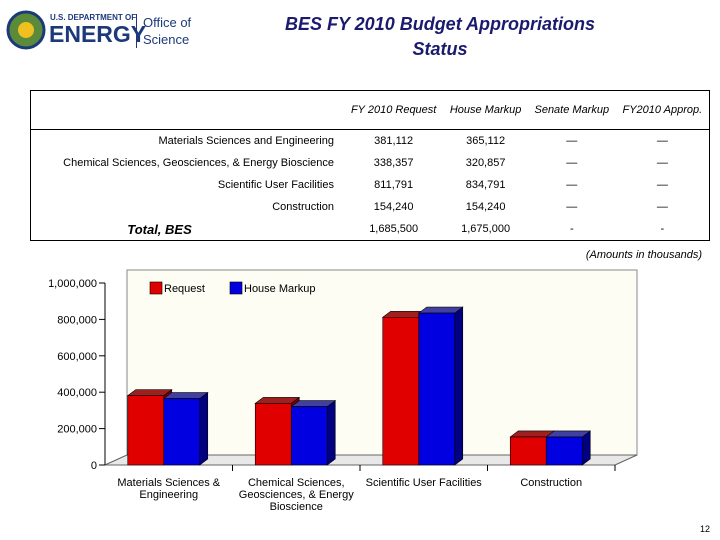 This screenshot has height=540, width=720. Describe the element at coordinates (485, 110) in the screenshot. I see `header-cell: House Markup` at that location.